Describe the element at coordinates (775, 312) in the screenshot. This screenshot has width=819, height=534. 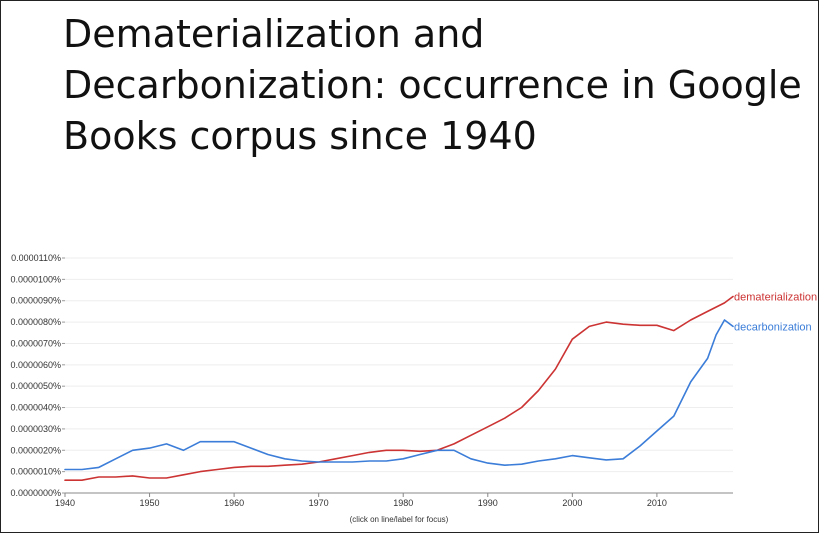
I see `series-labels: dematerialization decarbonization` at that location.